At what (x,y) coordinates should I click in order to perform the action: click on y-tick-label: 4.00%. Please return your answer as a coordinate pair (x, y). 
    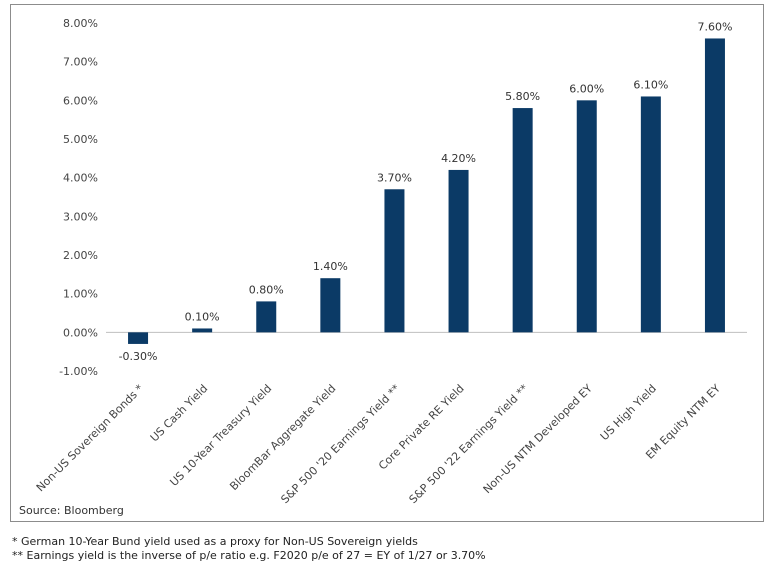
    Looking at the image, I should click on (80, 178).